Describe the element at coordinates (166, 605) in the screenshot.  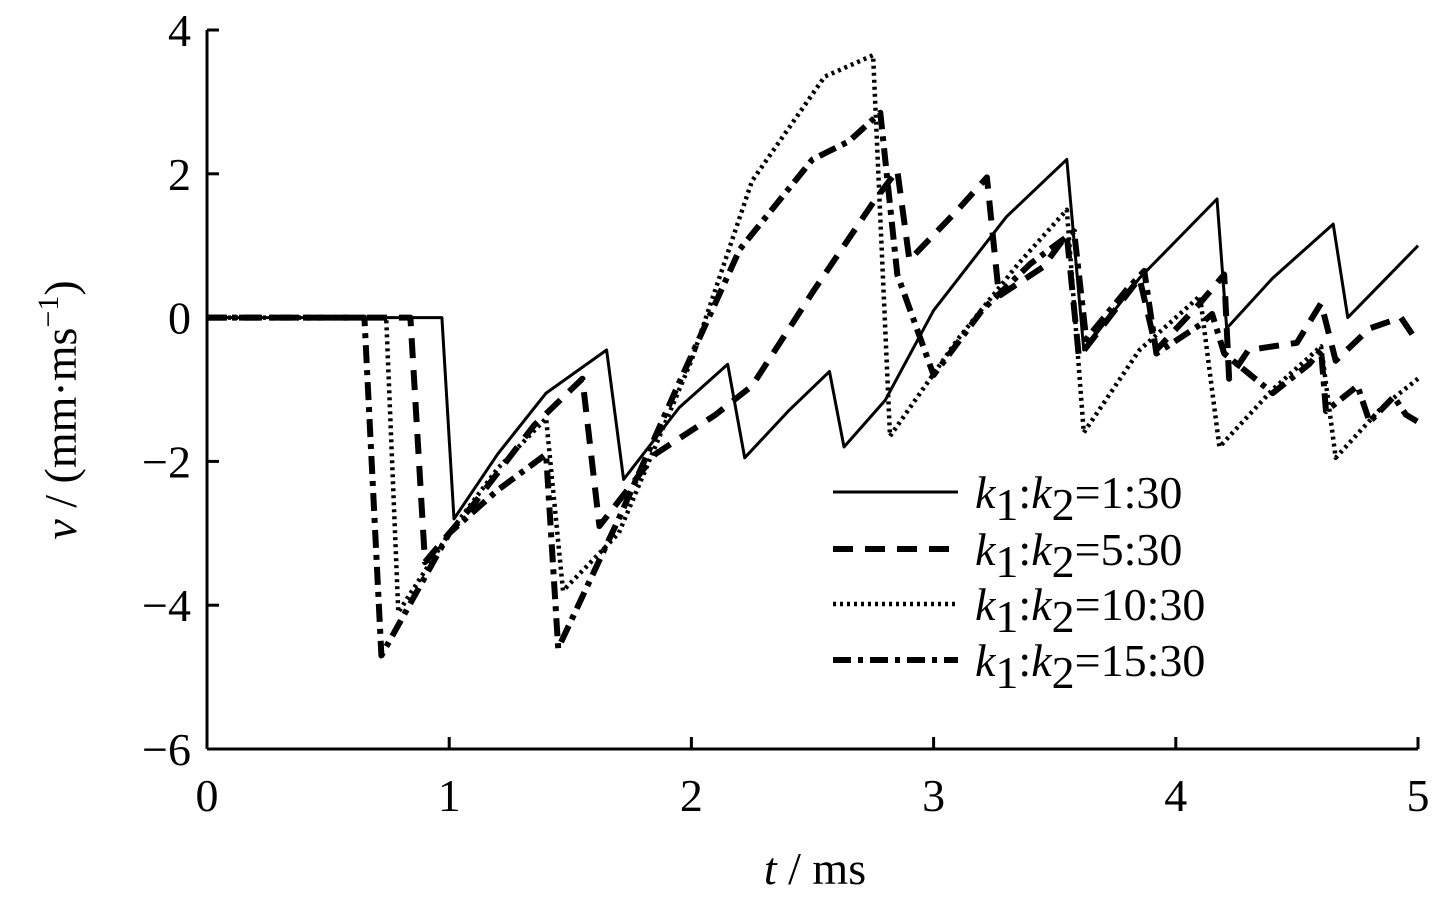
I see `y-tick-label: −4` at that location.